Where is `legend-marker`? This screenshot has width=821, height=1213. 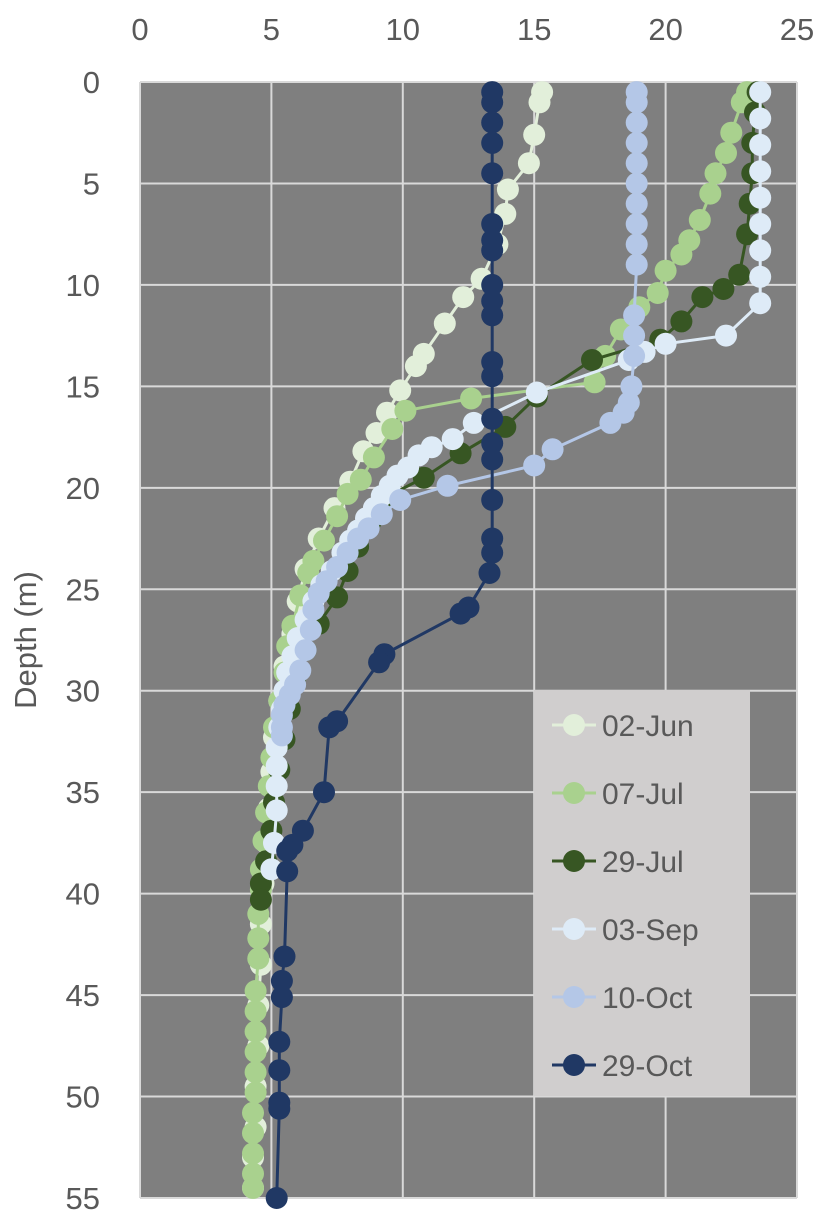 legend-marker is located at coordinates (574, 793).